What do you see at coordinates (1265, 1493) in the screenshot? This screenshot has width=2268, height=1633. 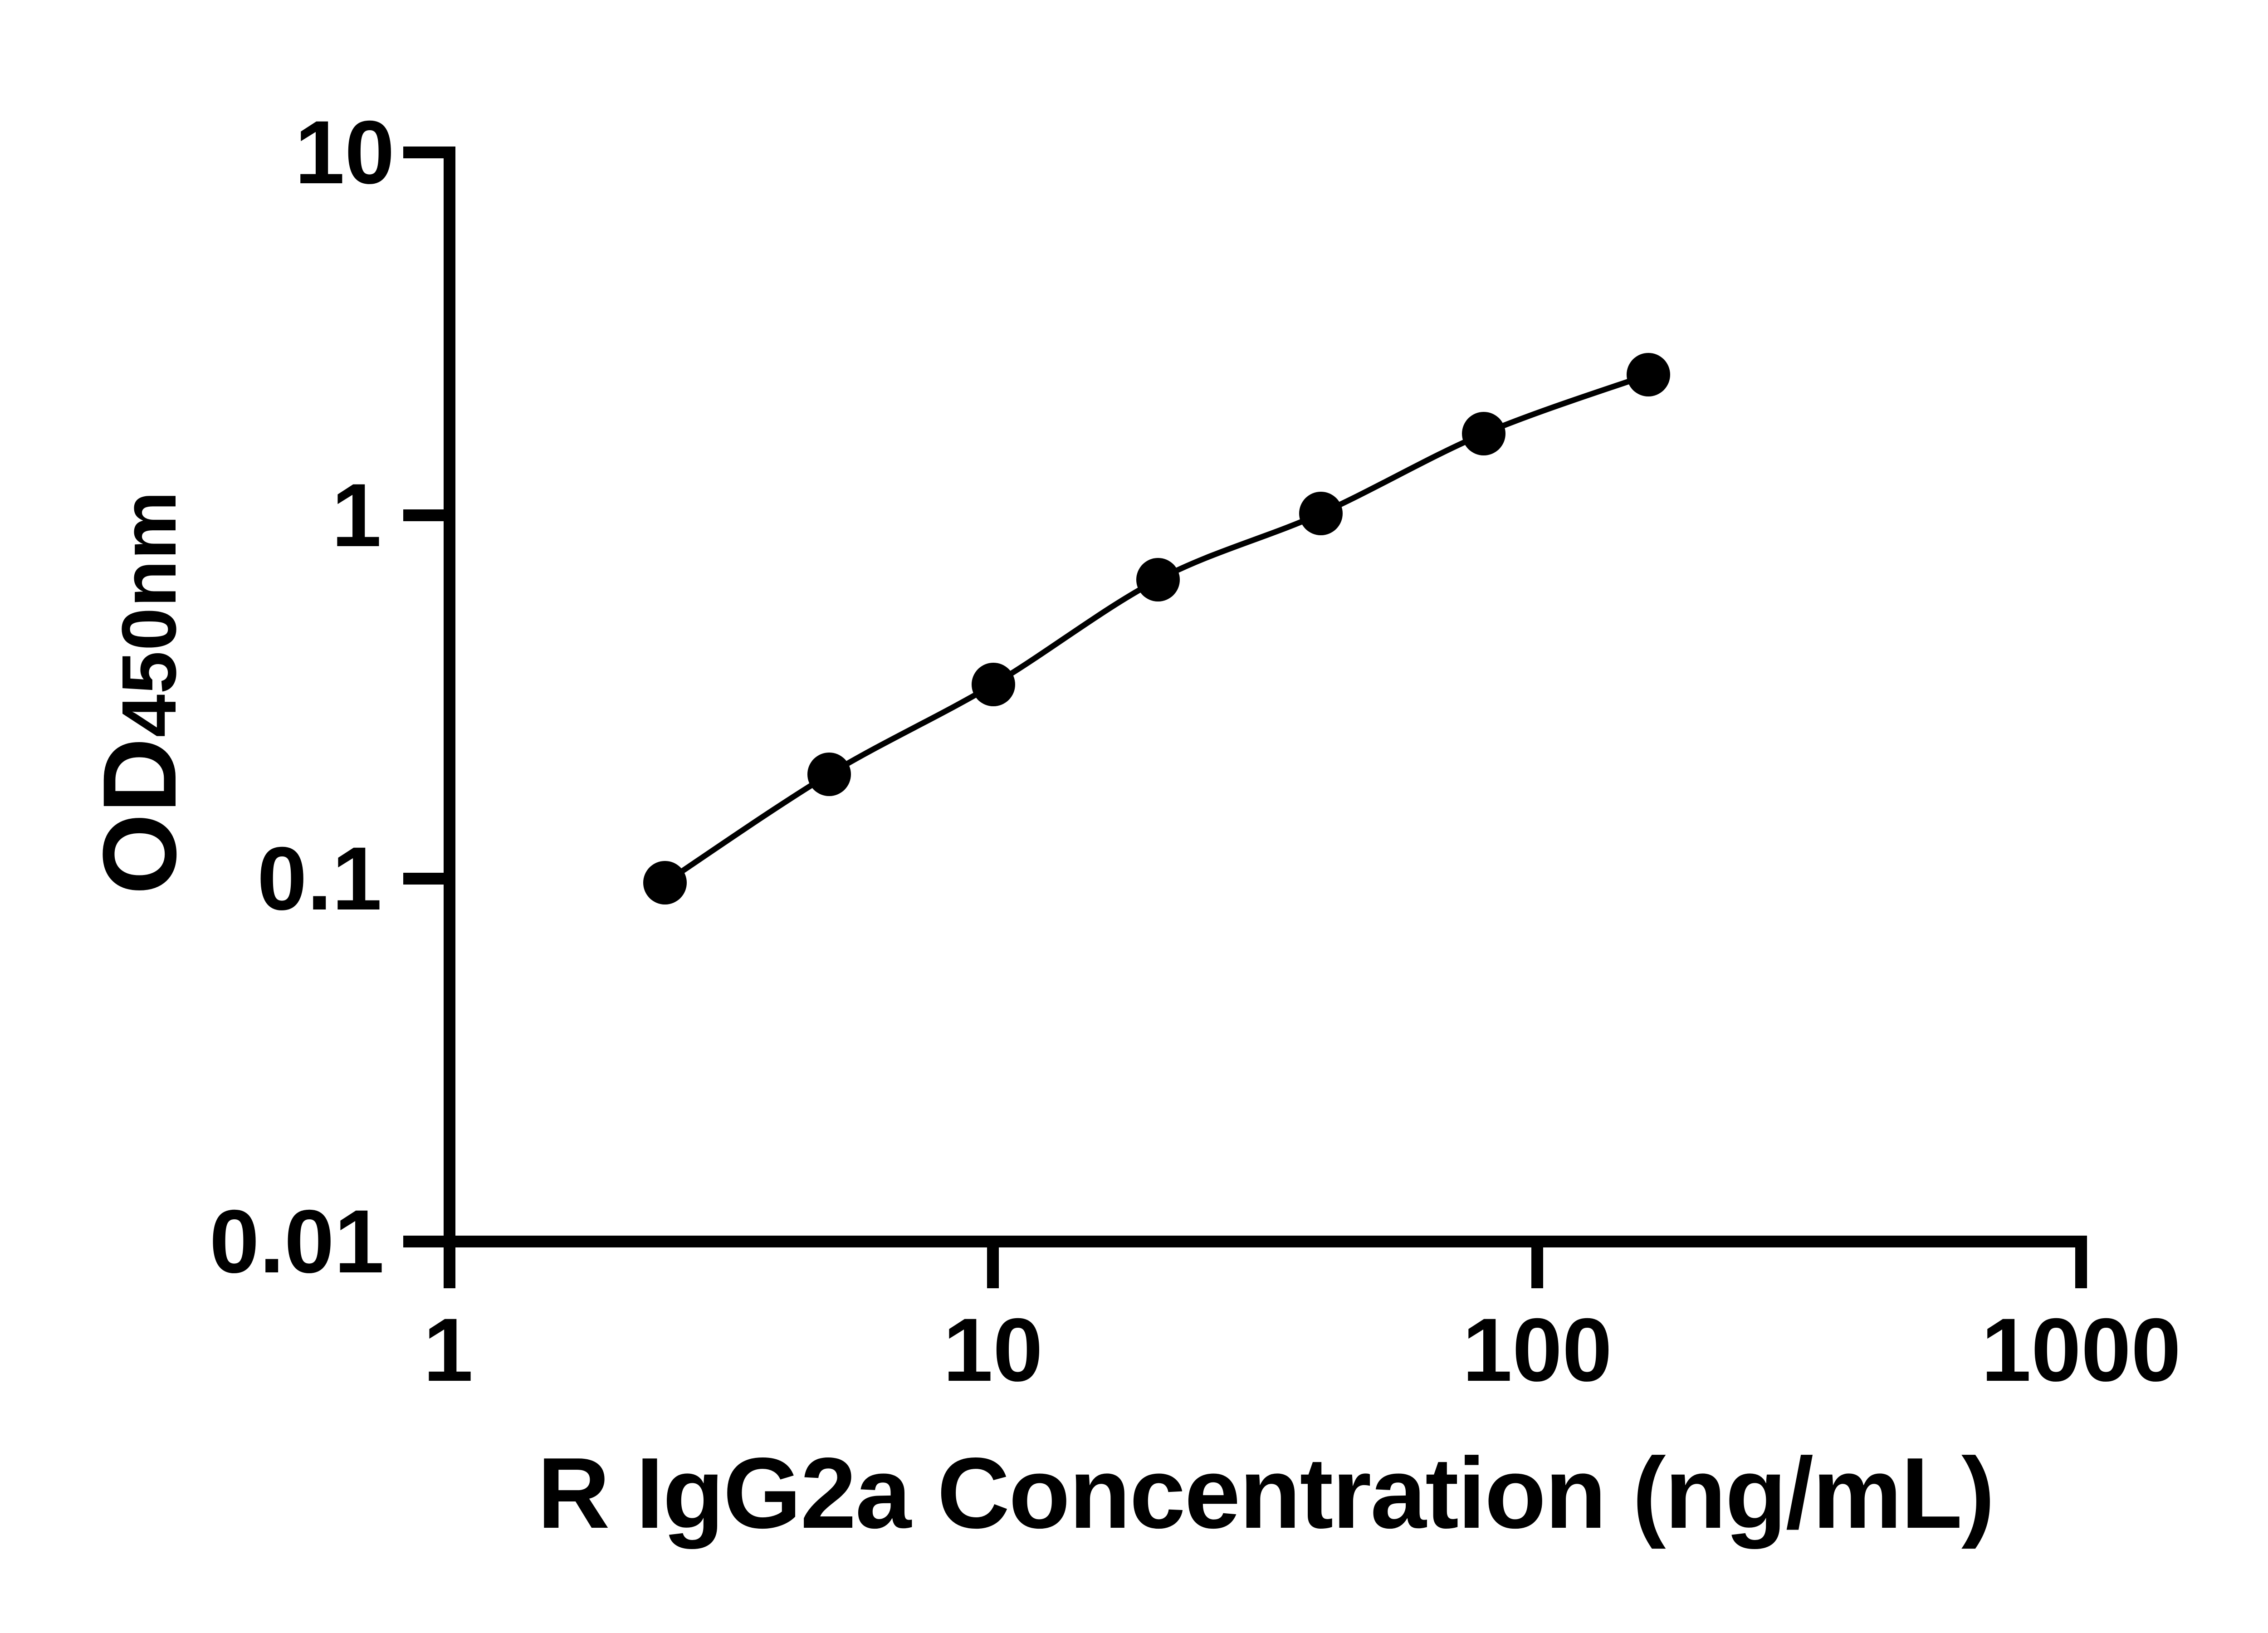 I see `svg-text: R IgG2a Concentration (ng/mL)` at bounding box center [1265, 1493].